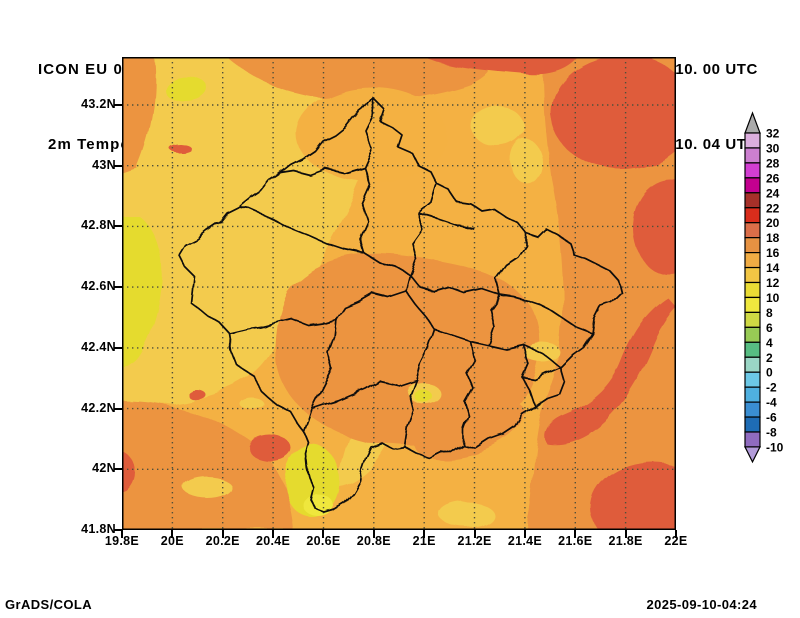  Describe the element at coordinates (98, 104) in the screenshot. I see `y-axis-tick-label: 43.2N` at that location.